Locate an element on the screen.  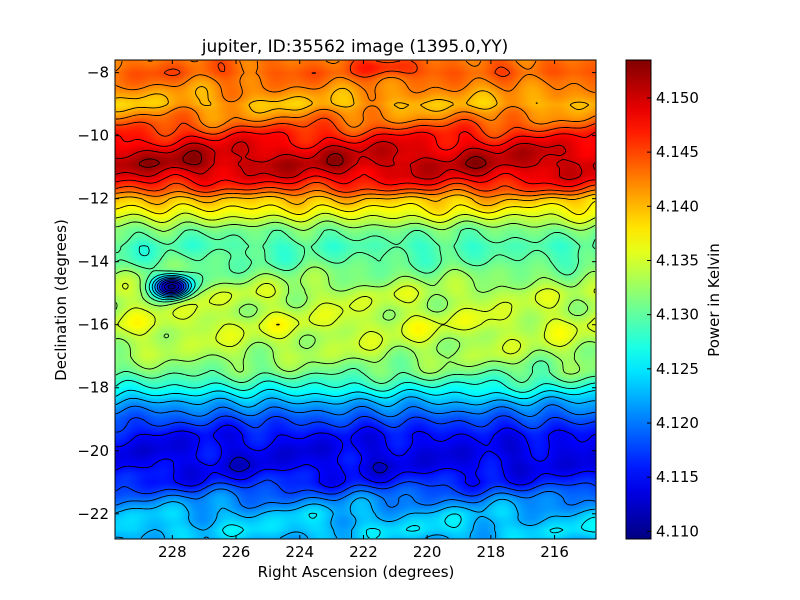
x-tick-label: 218 is located at coordinates (491, 552).